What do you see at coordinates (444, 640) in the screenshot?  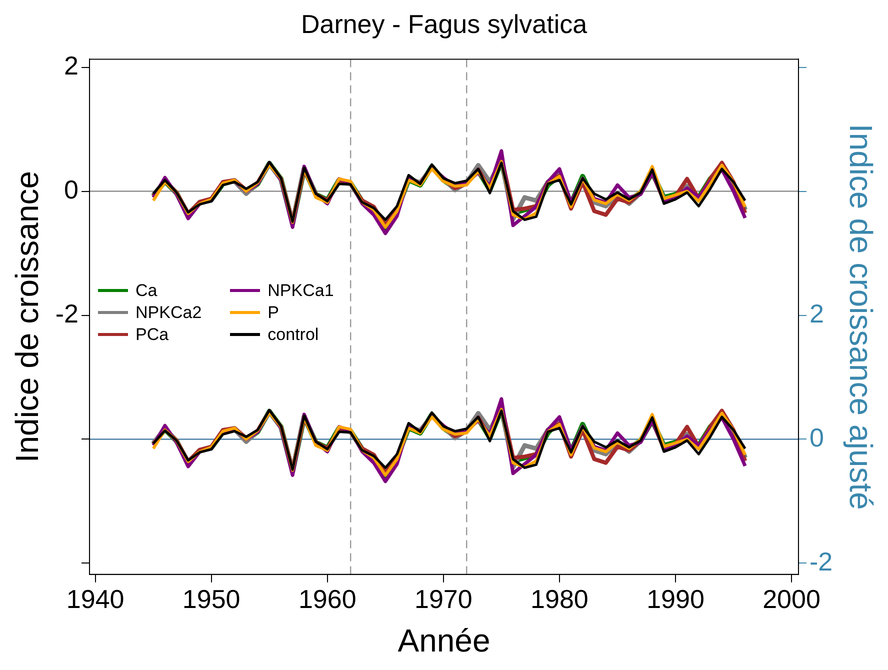 I see `x-axis-title: Année` at bounding box center [444, 640].